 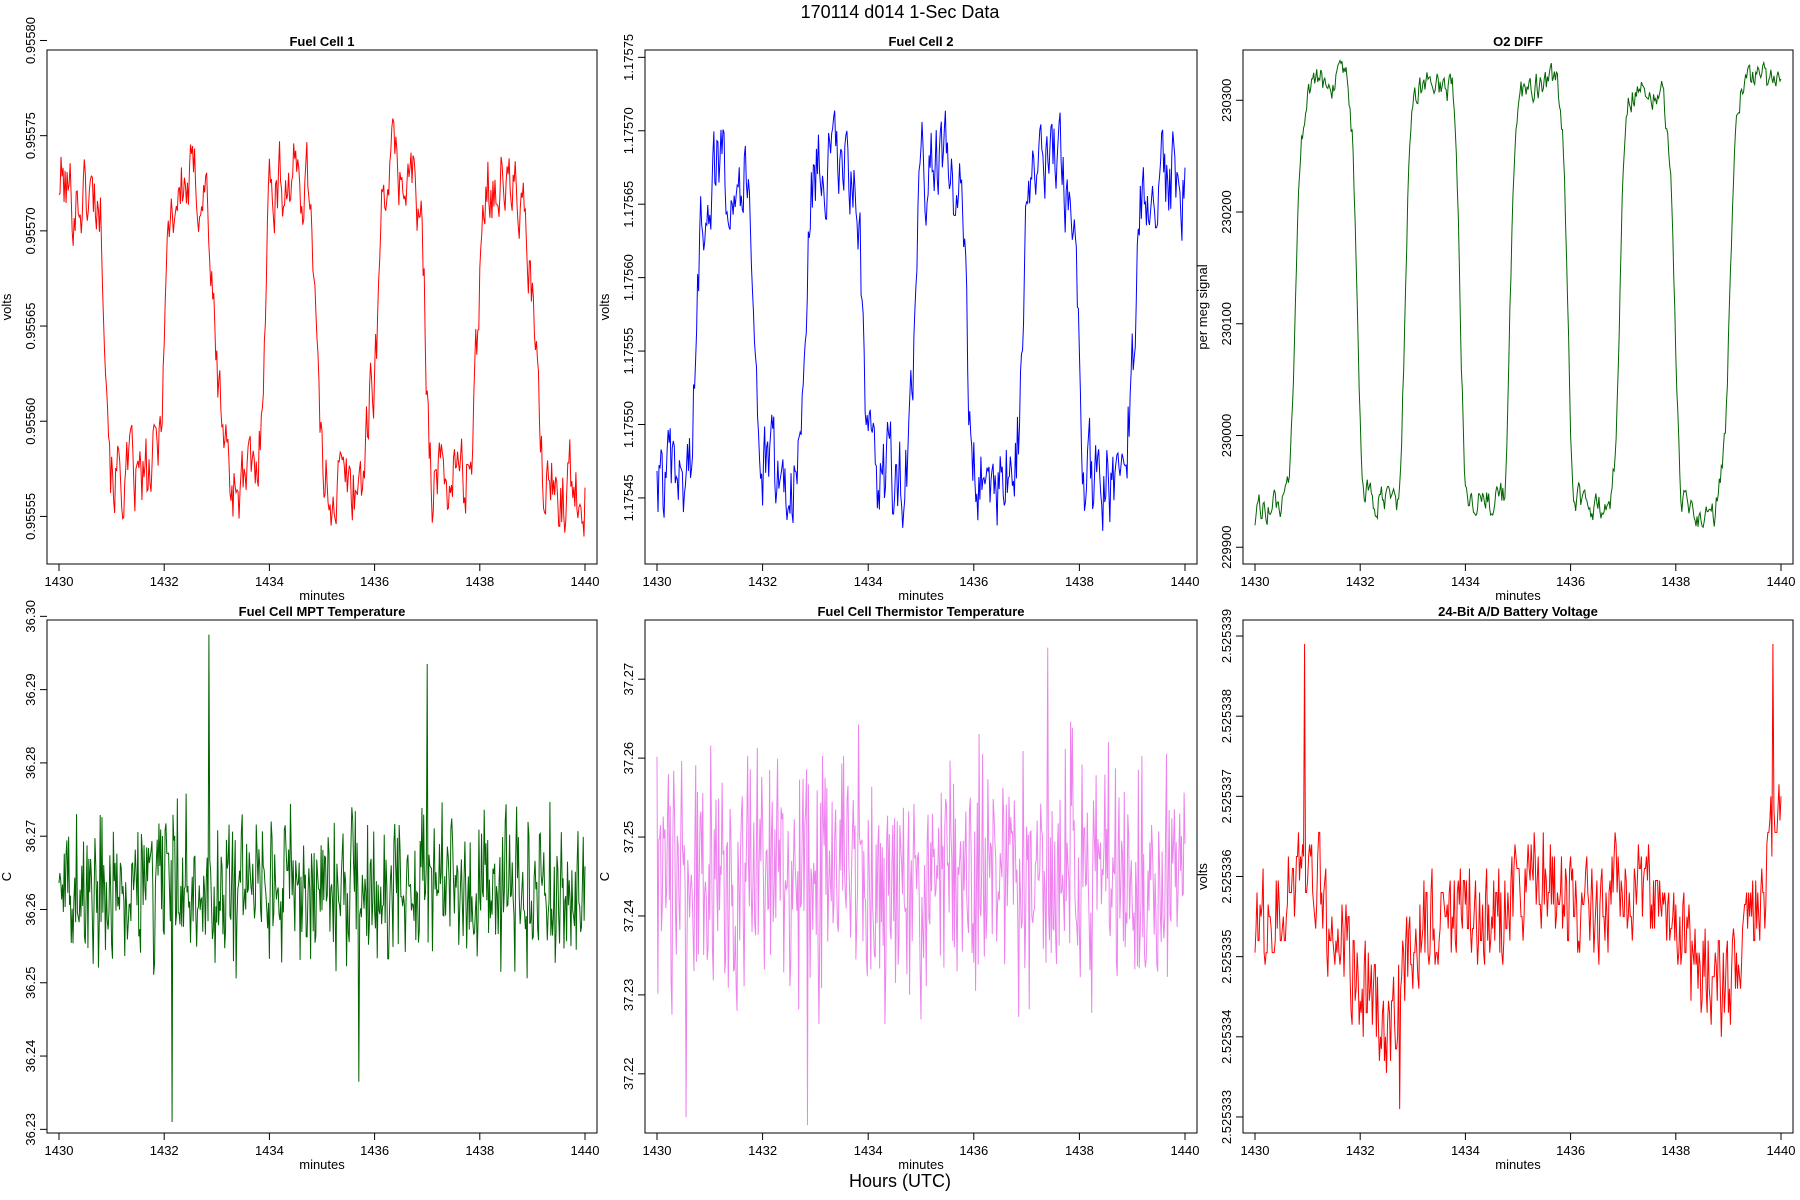 I want to click on chart-title: Fuel Cell 1, so click(x=321, y=41).